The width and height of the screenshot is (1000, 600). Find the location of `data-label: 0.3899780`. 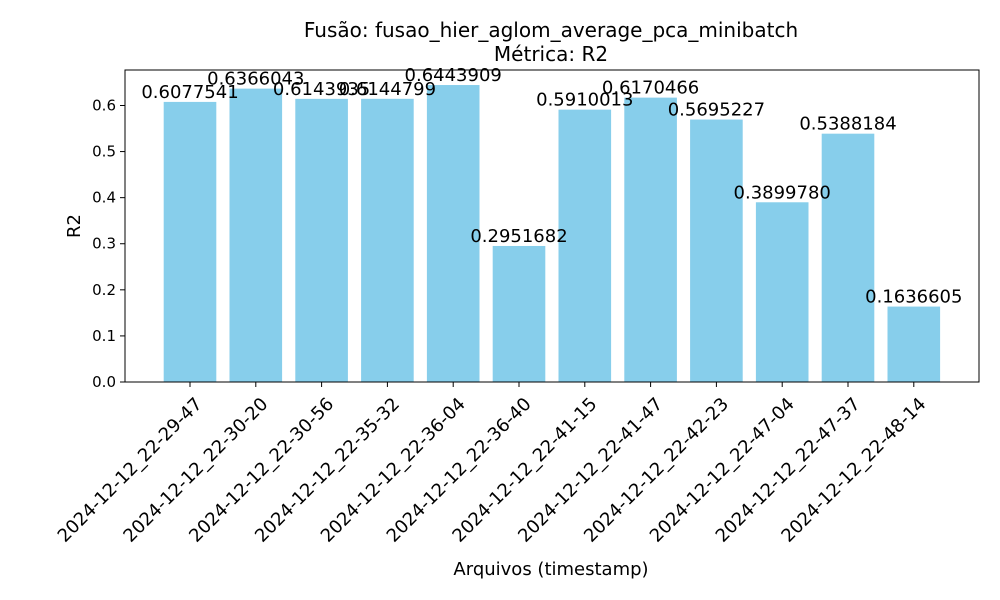

data-label: 0.3899780 is located at coordinates (782, 192).